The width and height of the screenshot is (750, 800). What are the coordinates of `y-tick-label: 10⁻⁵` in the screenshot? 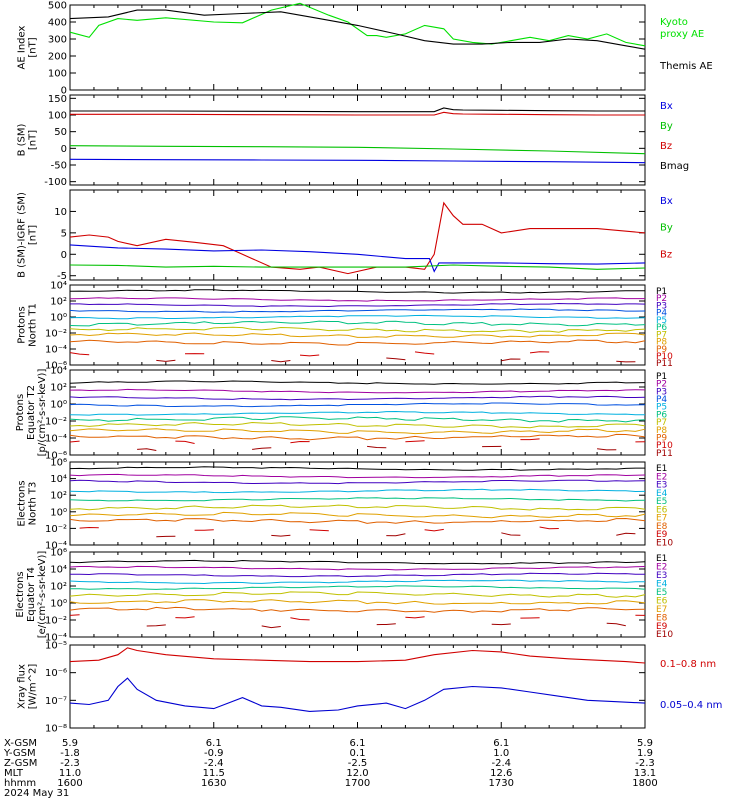 It's located at (56, 646).